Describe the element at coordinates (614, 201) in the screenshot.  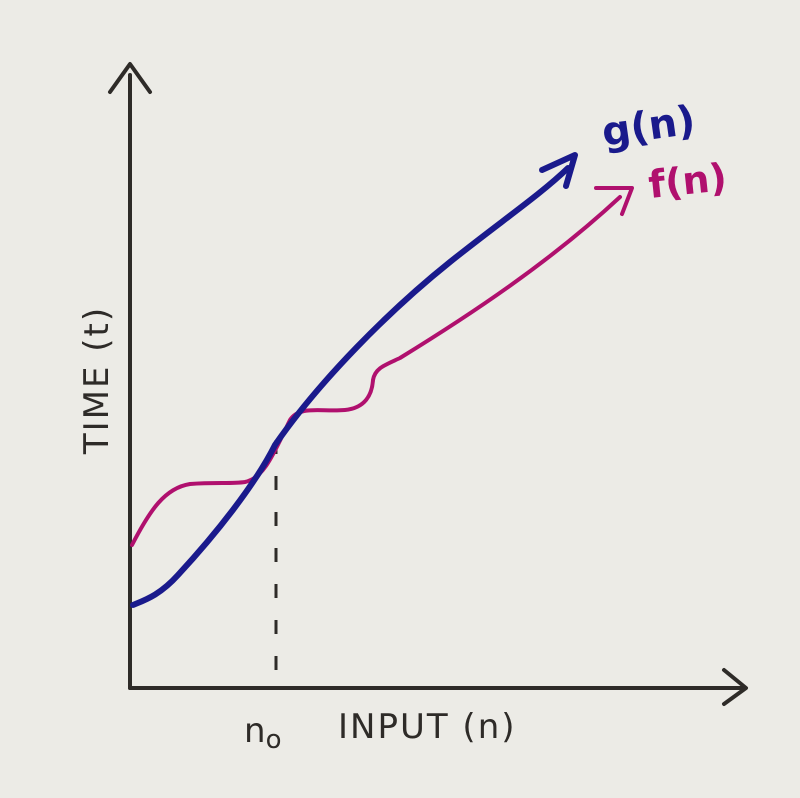
I see `f-curve-arrowhead` at that location.